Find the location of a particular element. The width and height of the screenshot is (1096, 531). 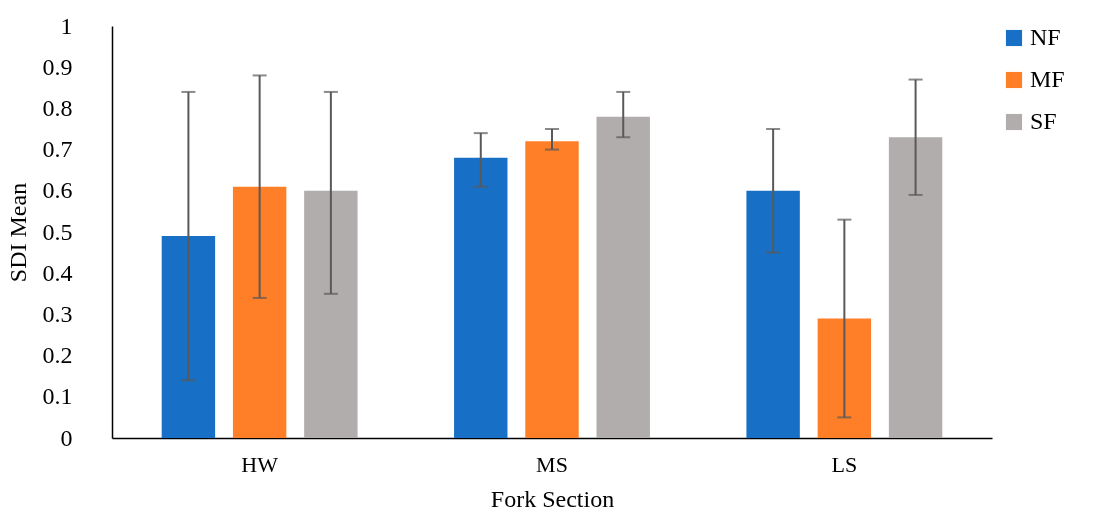

x-tick-label: HW is located at coordinates (260, 464).